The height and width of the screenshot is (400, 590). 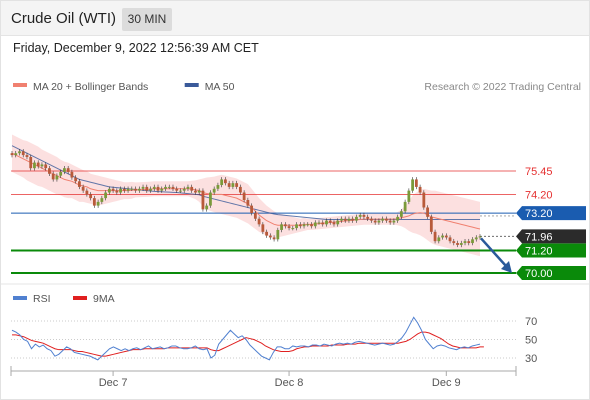 What do you see at coordinates (531, 322) in the screenshot?
I see `rsi-tick-70: 70` at bounding box center [531, 322].